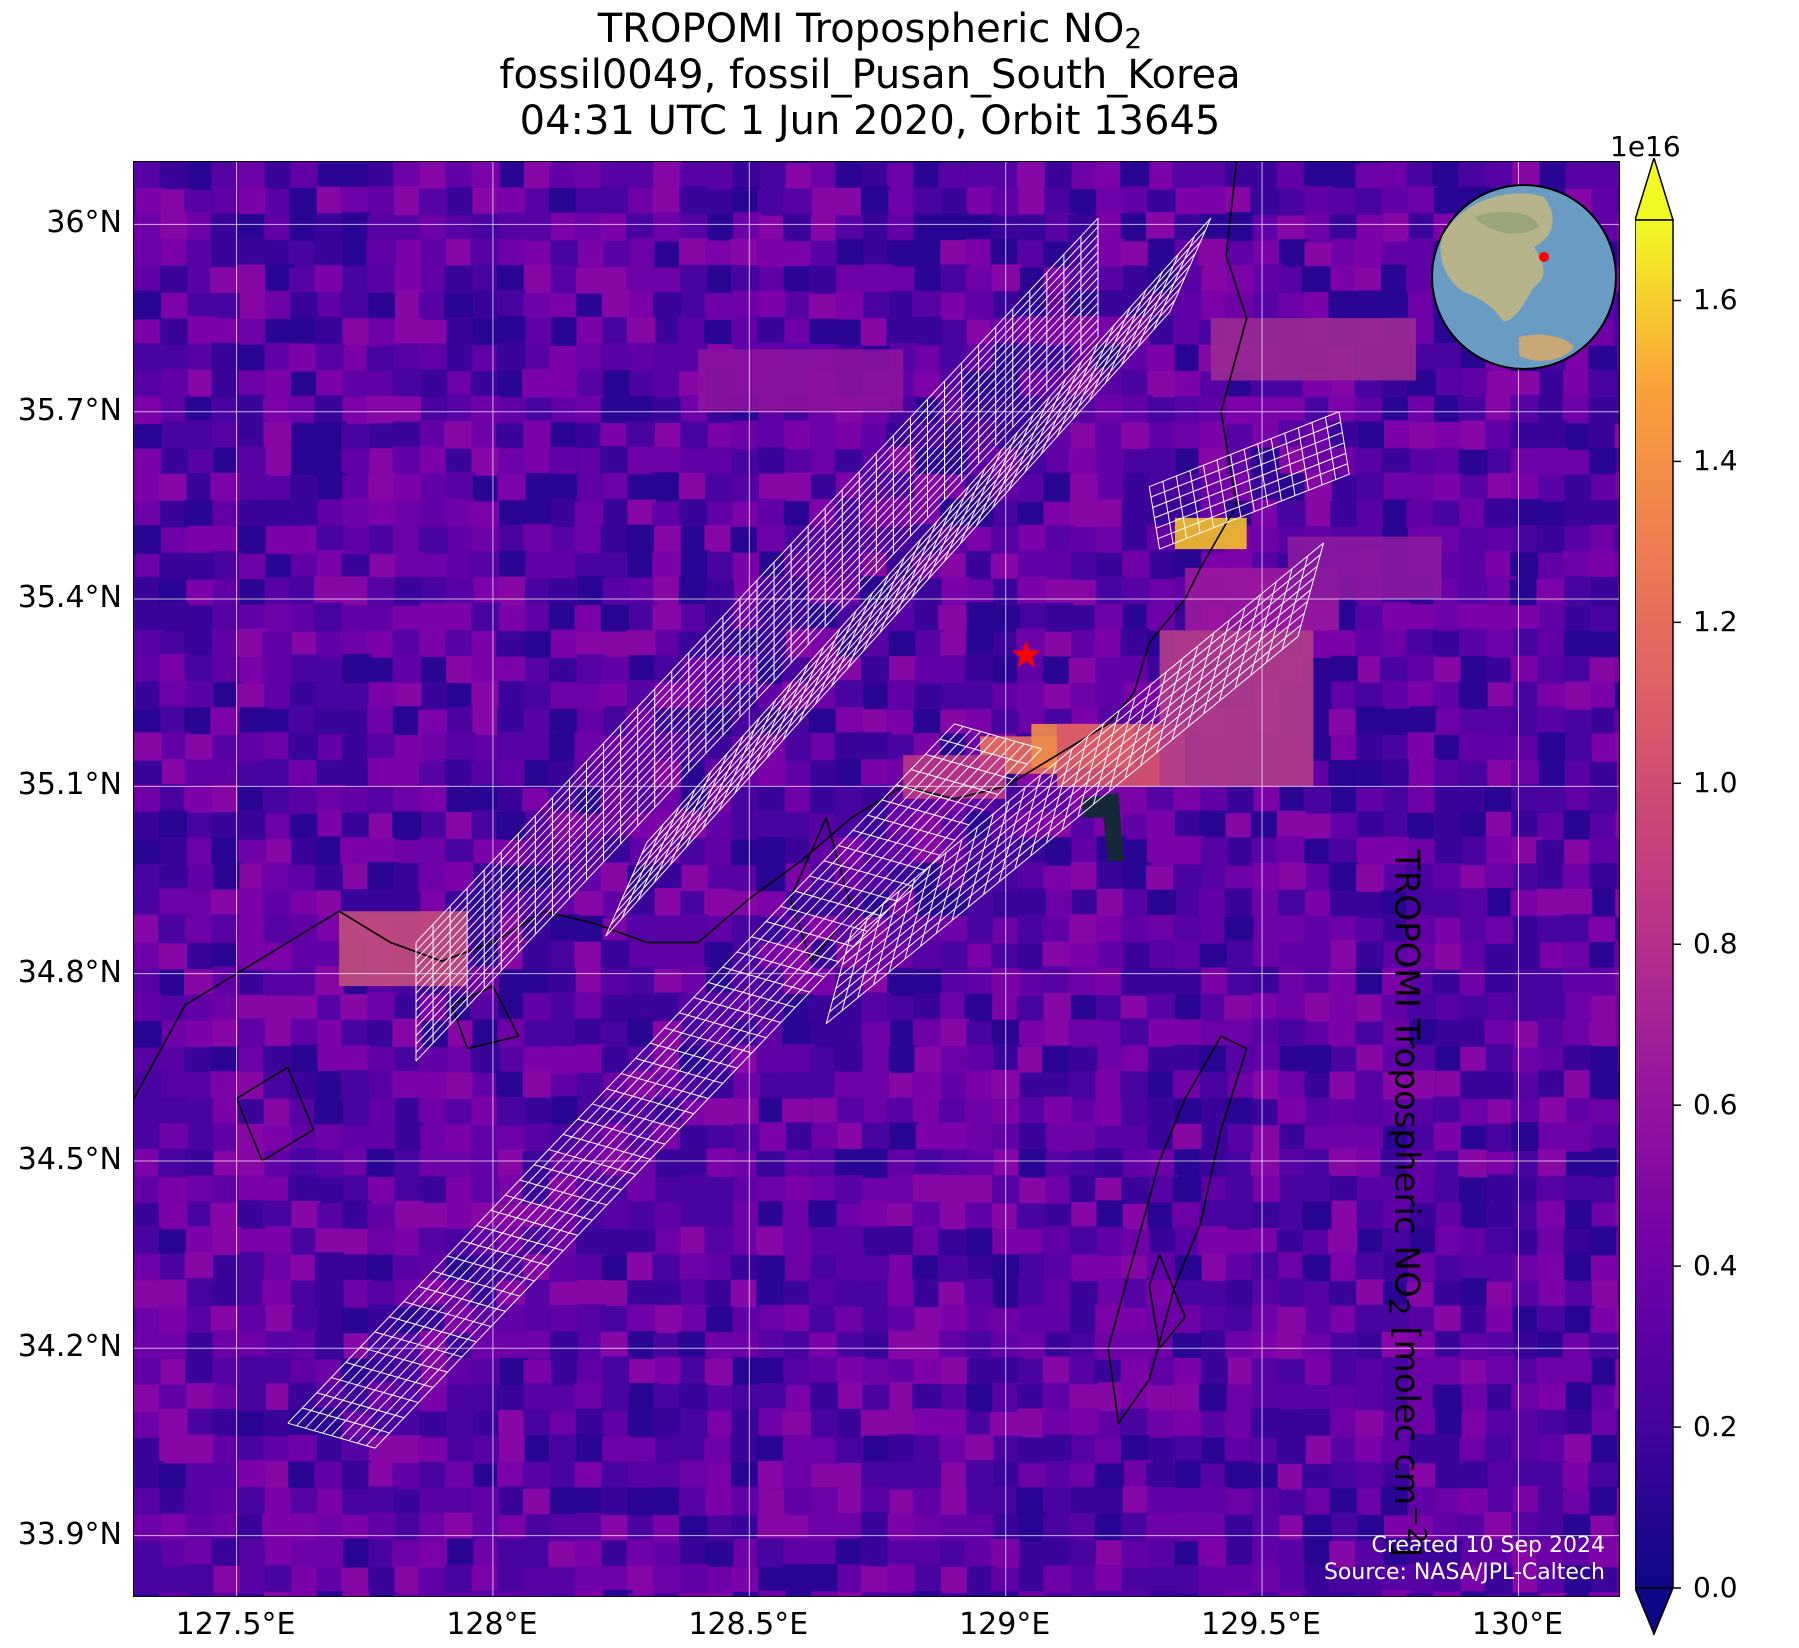  I want to click on swath-gridline, so click(1081, 759).